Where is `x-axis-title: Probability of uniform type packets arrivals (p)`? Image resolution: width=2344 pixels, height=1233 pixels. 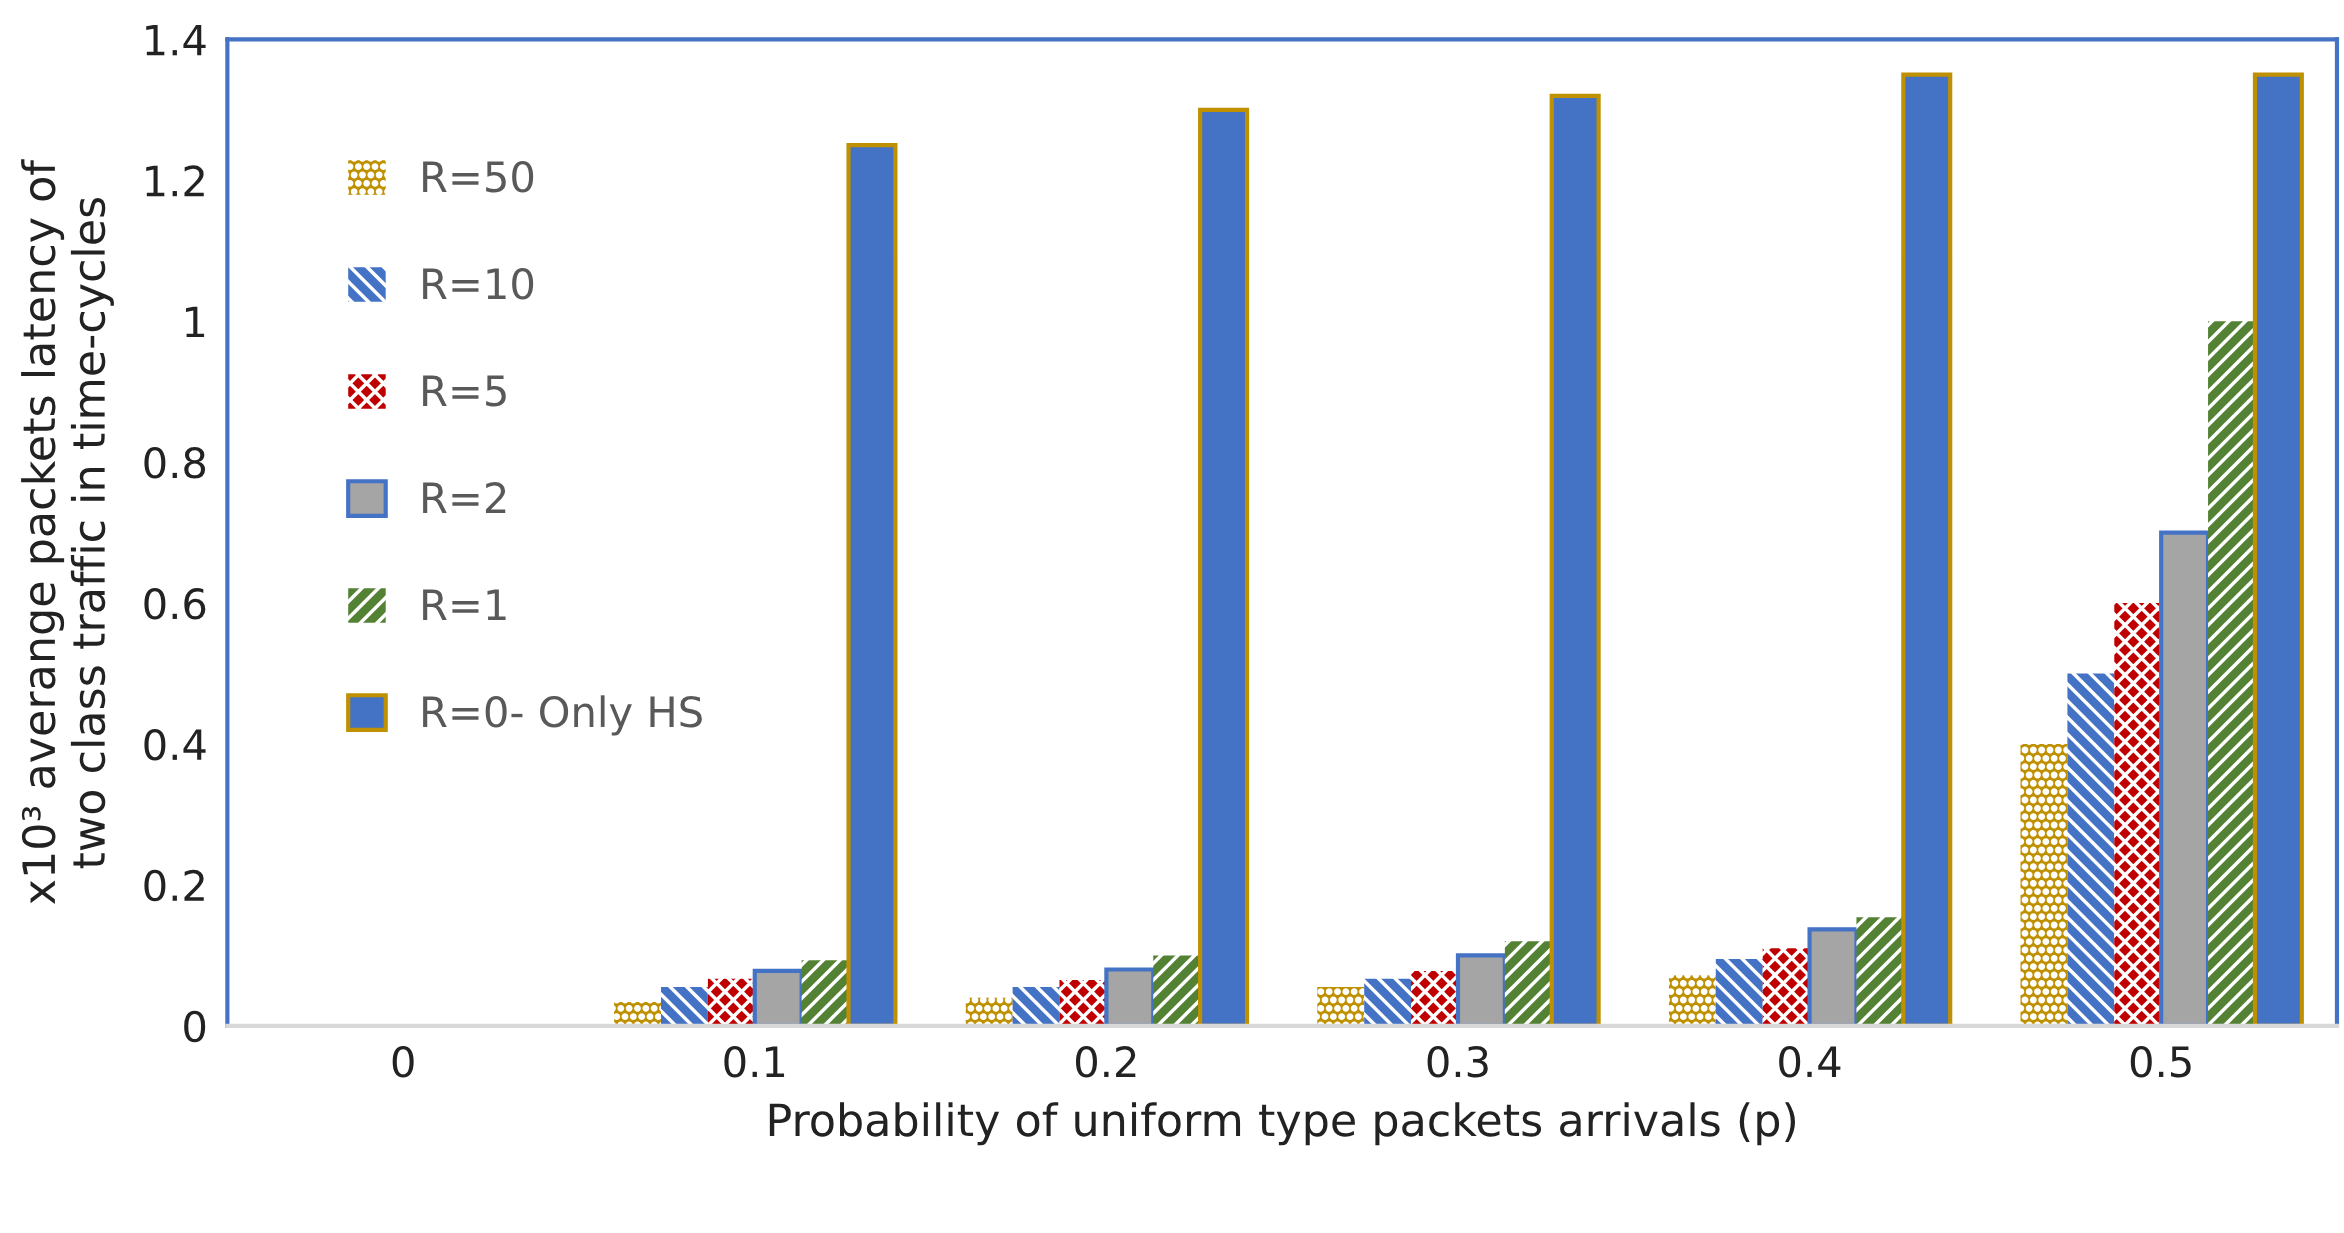 x-axis-title: Probability of uniform type packets arrivals (p) is located at coordinates (1282, 1124).